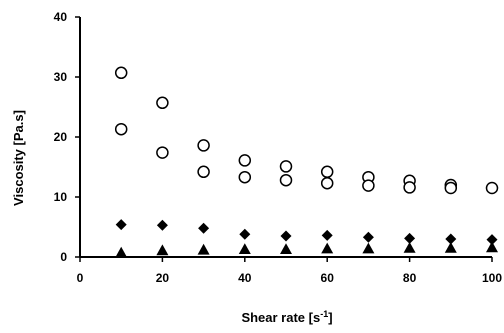  I want to click on y-tick-label: 10, so click(61, 197).